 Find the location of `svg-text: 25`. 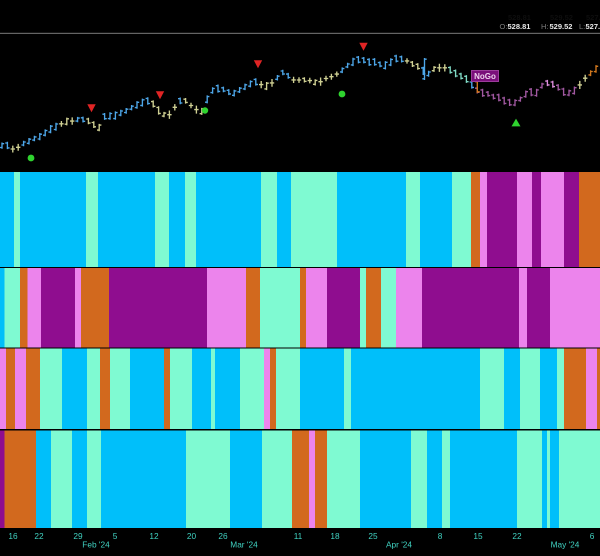

svg-text: 25 is located at coordinates (373, 536).